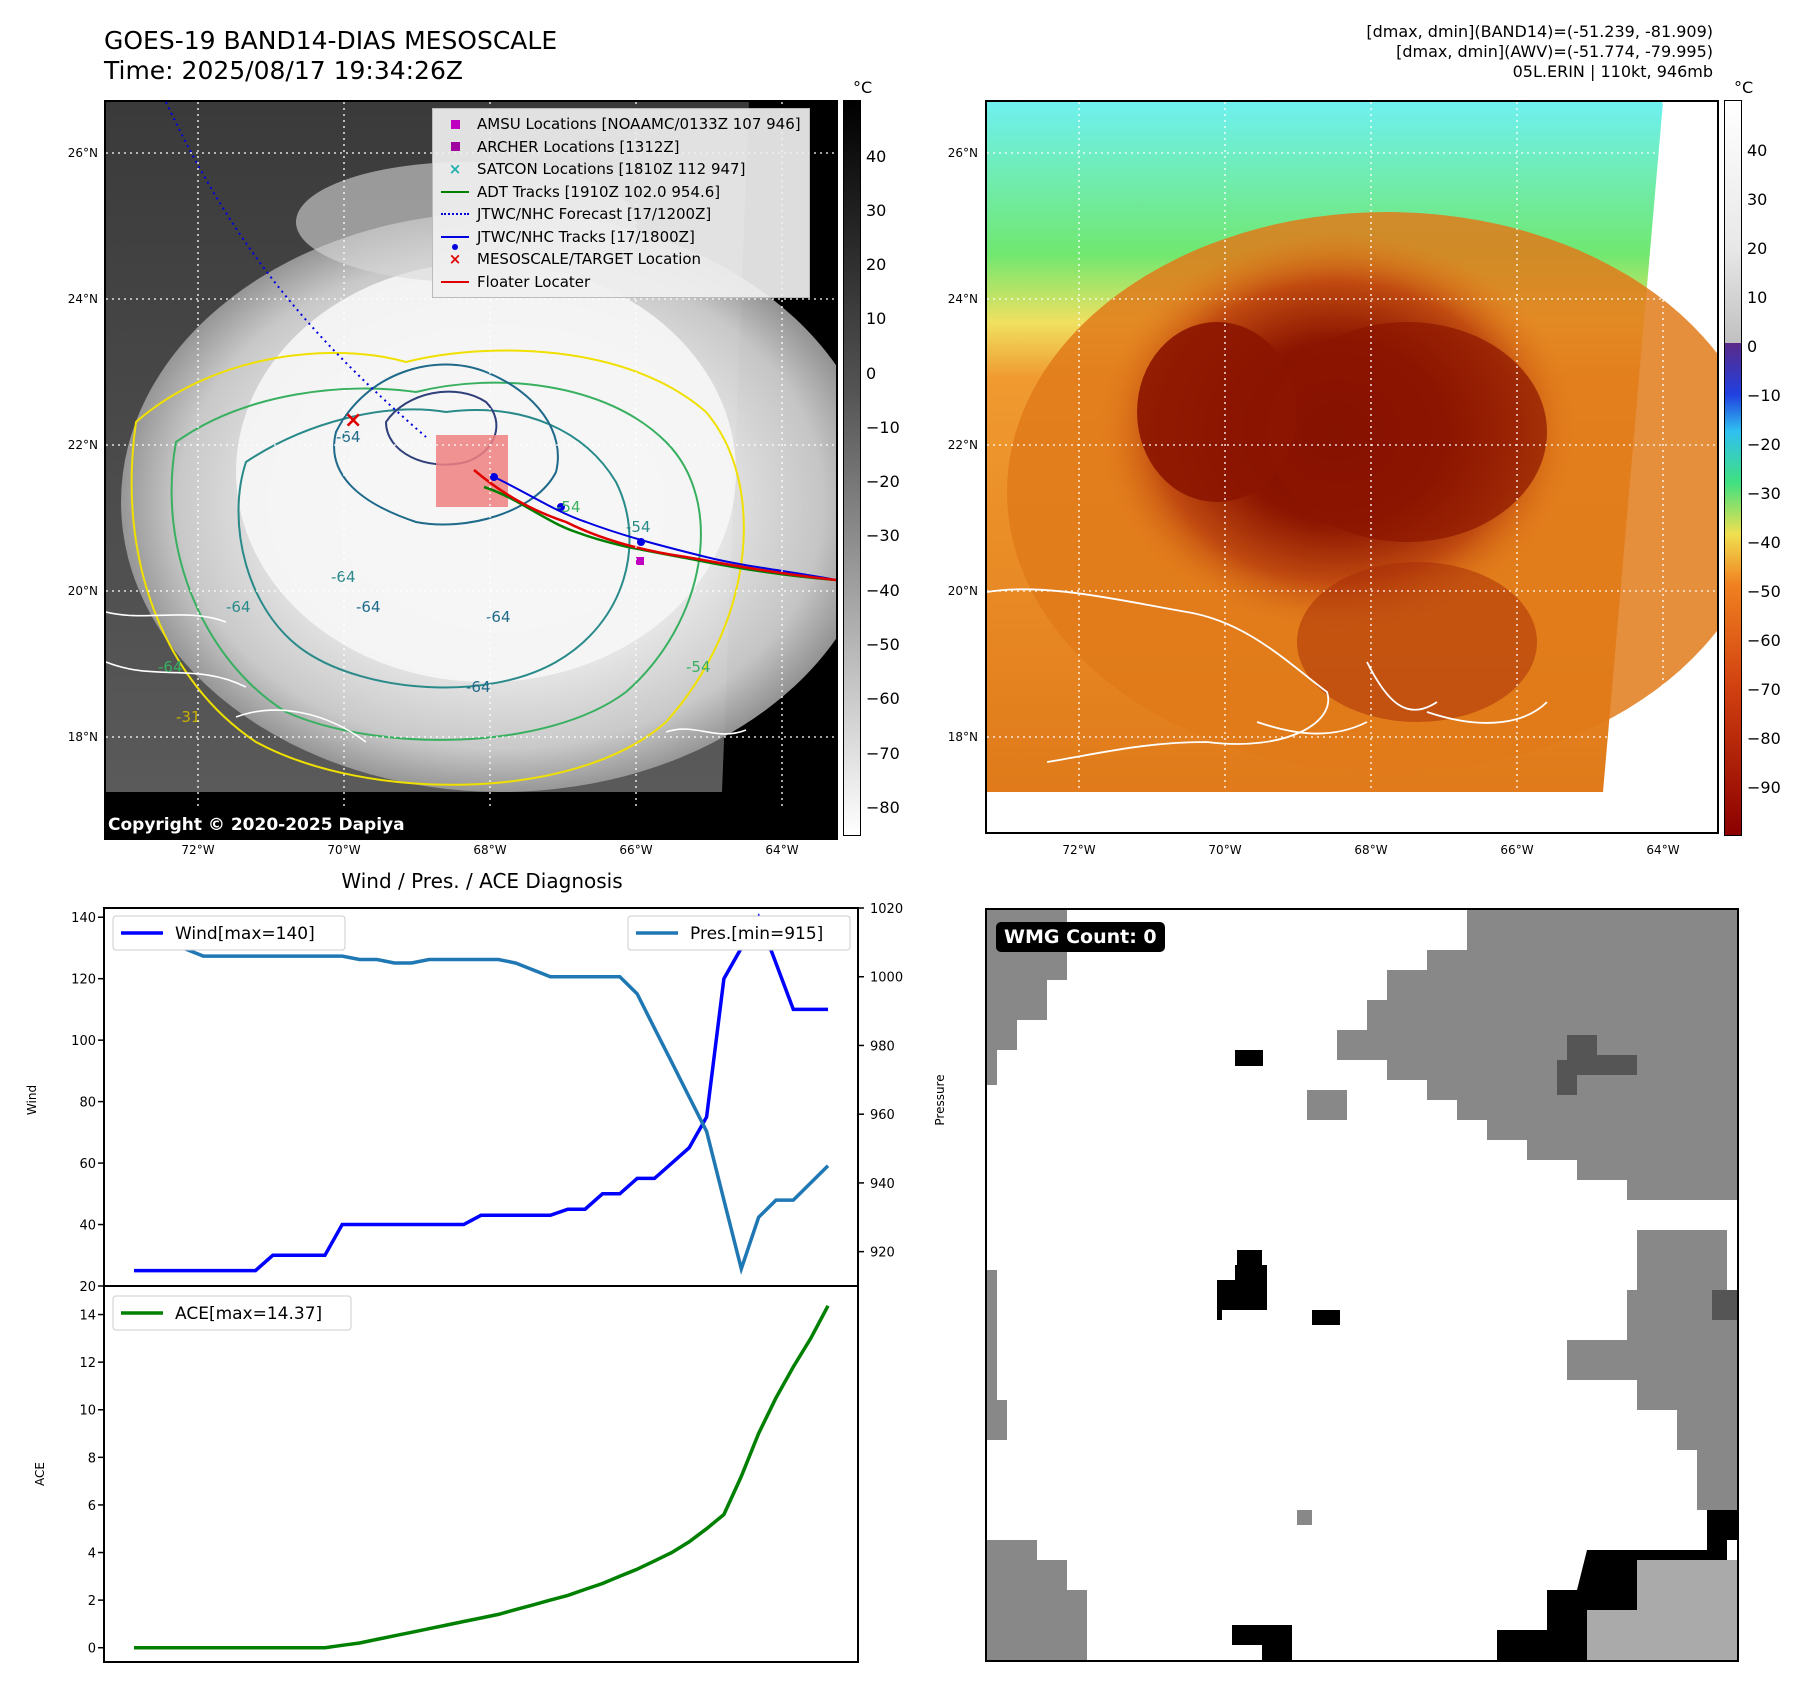 Image resolution: width=1797 pixels, height=1690 pixels. I want to click on lcb-m80: −80, so click(883, 807).